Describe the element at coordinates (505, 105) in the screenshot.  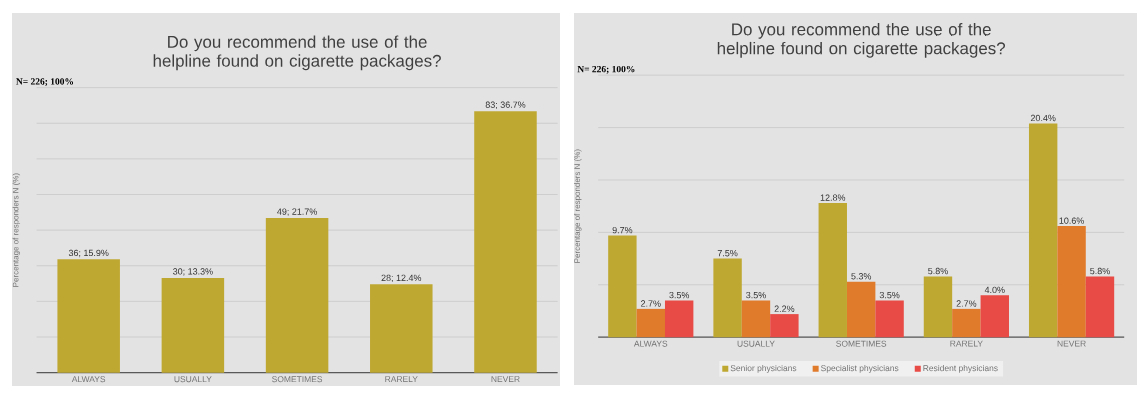
I see `data-label: 83; 36.7%` at that location.